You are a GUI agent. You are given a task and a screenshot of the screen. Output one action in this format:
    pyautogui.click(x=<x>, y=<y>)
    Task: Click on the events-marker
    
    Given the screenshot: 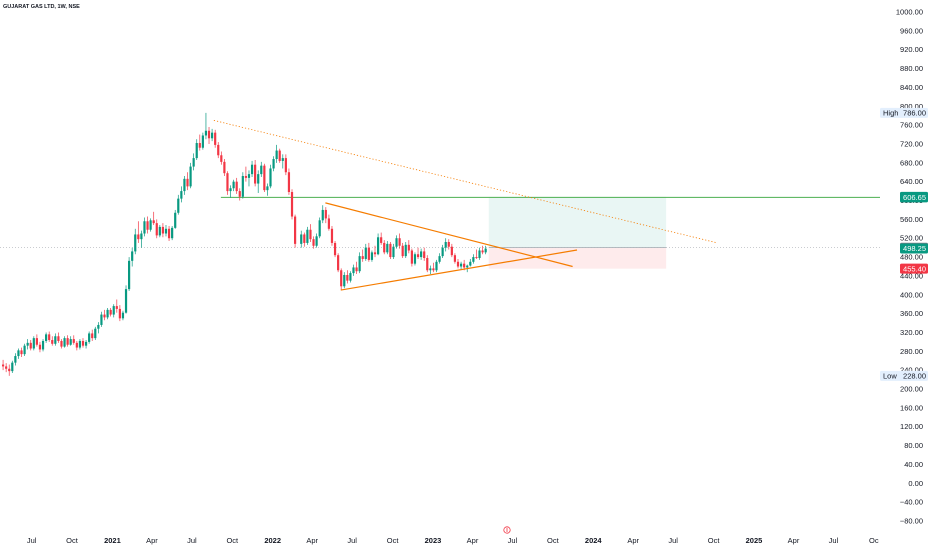 What is the action you would take?
    pyautogui.click(x=507, y=530)
    